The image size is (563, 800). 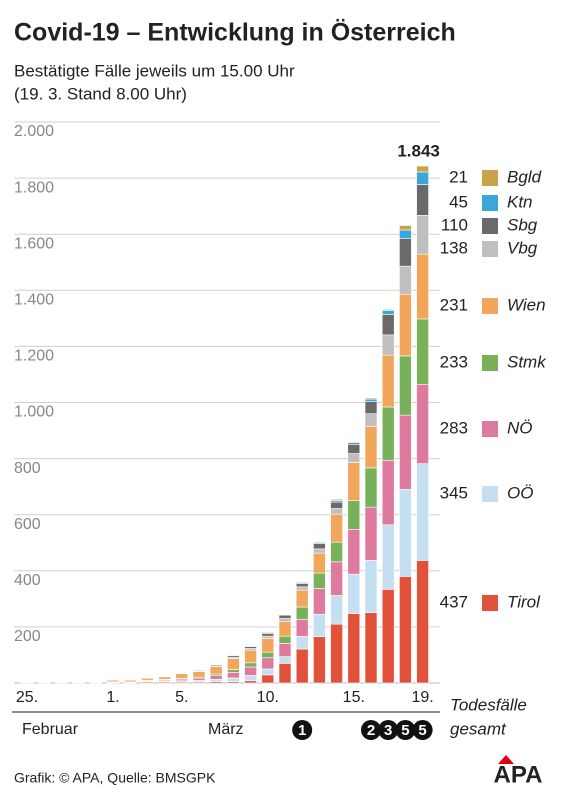 What do you see at coordinates (100, 93) in the screenshot?
I see `subtitle: (19. 3. Stand 8.00 Uhr)` at bounding box center [100, 93].